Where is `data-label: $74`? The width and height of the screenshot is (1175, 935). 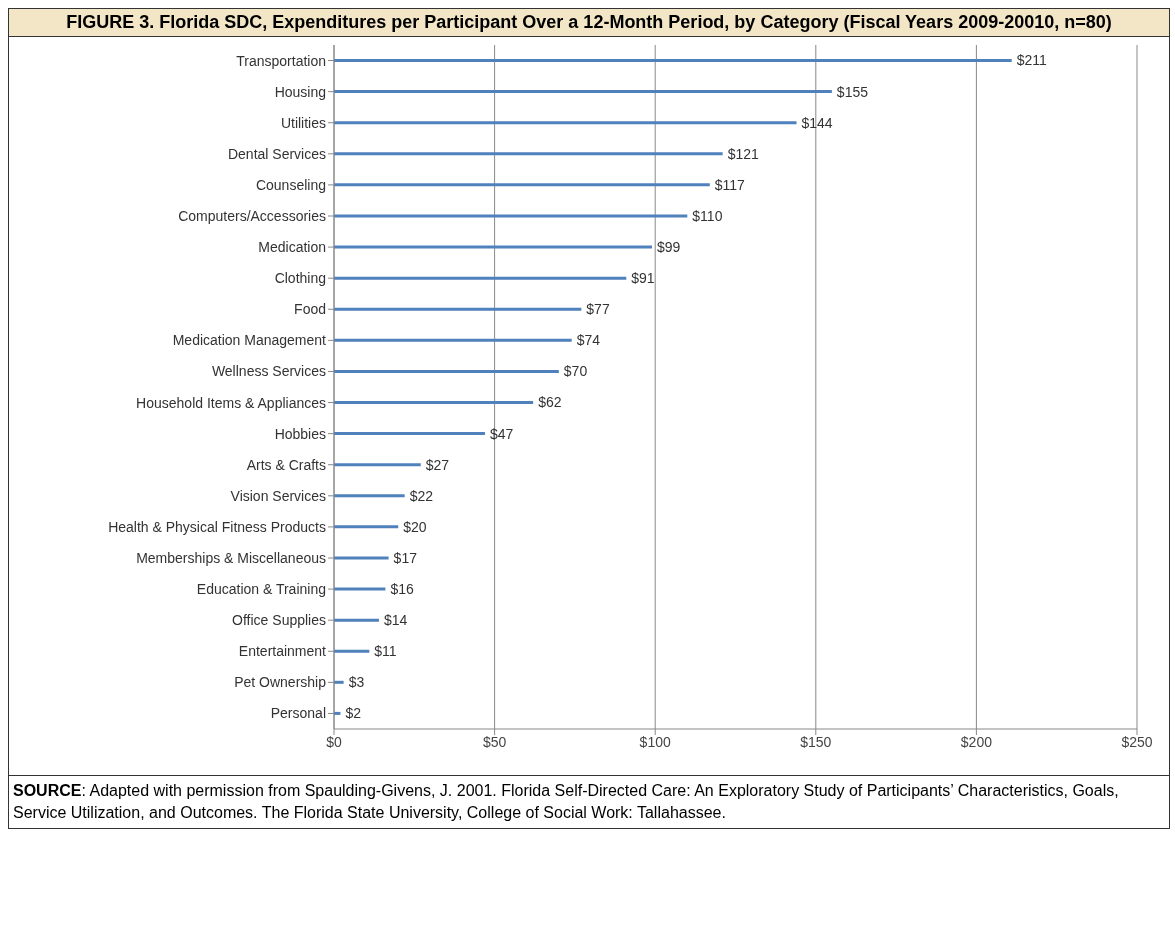
data-label: $74 is located at coordinates (588, 340).